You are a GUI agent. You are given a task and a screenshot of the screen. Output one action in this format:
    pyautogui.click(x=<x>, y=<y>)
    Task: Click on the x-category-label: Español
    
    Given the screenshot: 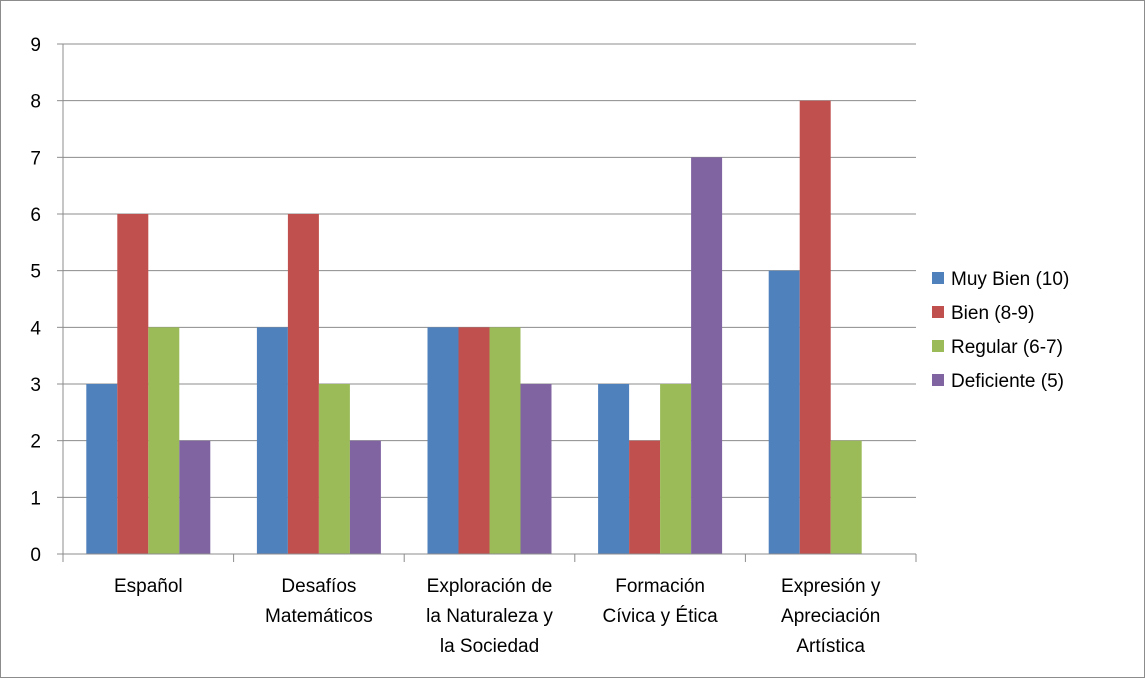 What is the action you would take?
    pyautogui.click(x=148, y=586)
    